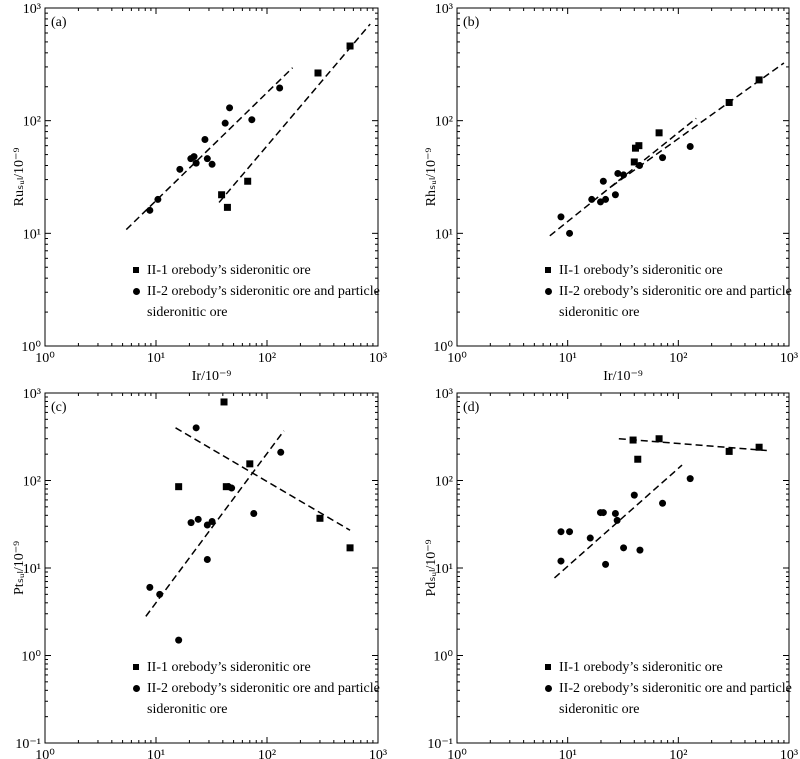  I want to click on panel-label: (d), so click(471, 407).